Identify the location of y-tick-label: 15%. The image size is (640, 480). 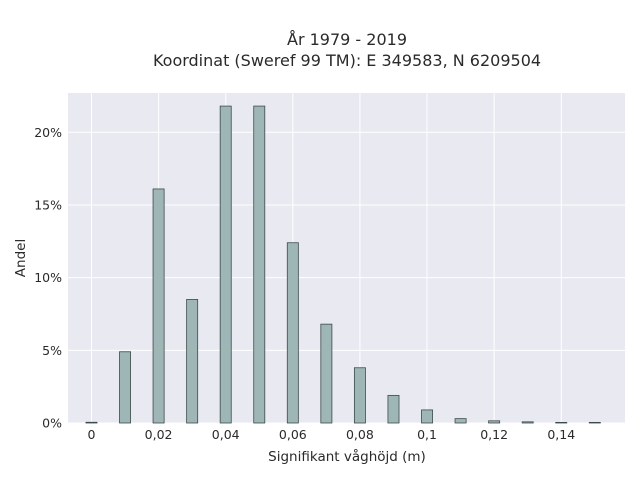
(48, 204).